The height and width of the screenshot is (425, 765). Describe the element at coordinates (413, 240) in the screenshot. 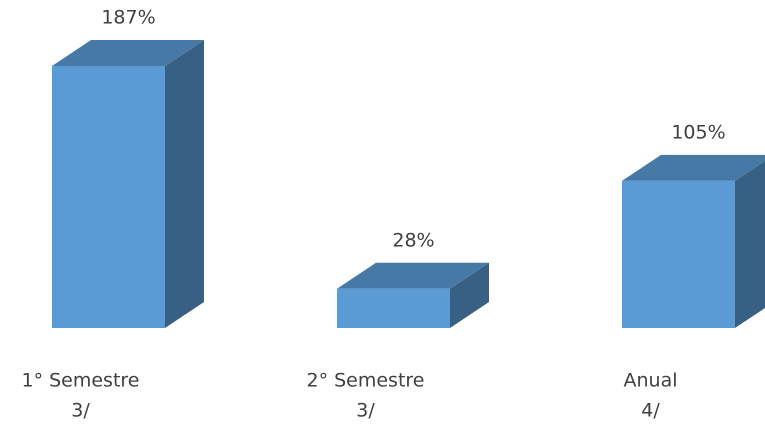

I see `data-label: 28%` at that location.